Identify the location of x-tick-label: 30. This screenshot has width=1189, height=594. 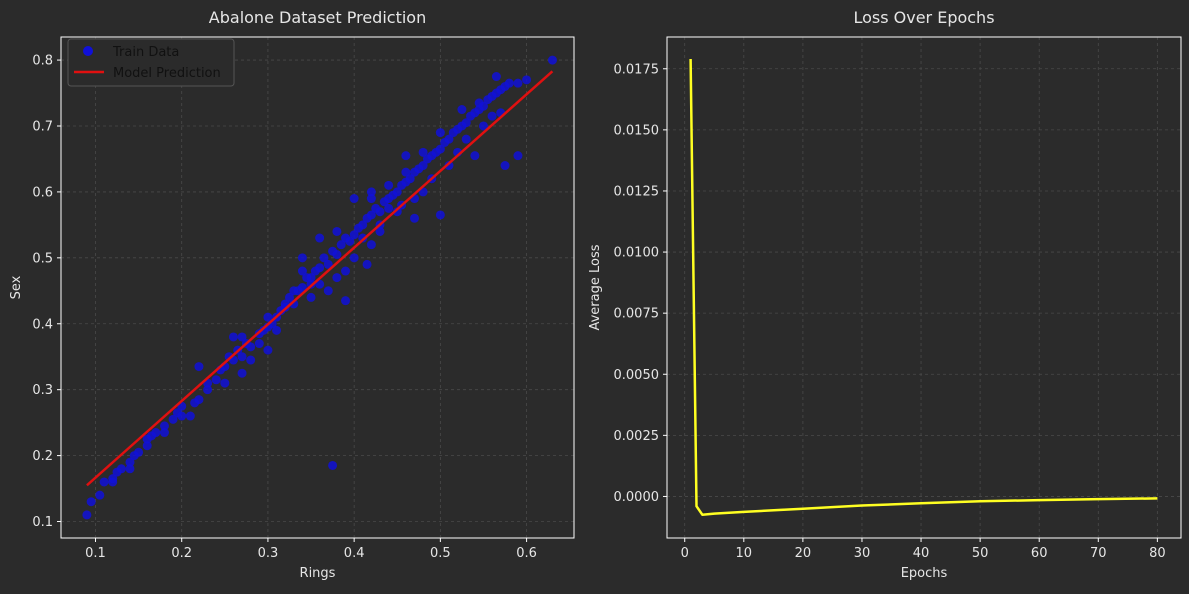
(862, 553).